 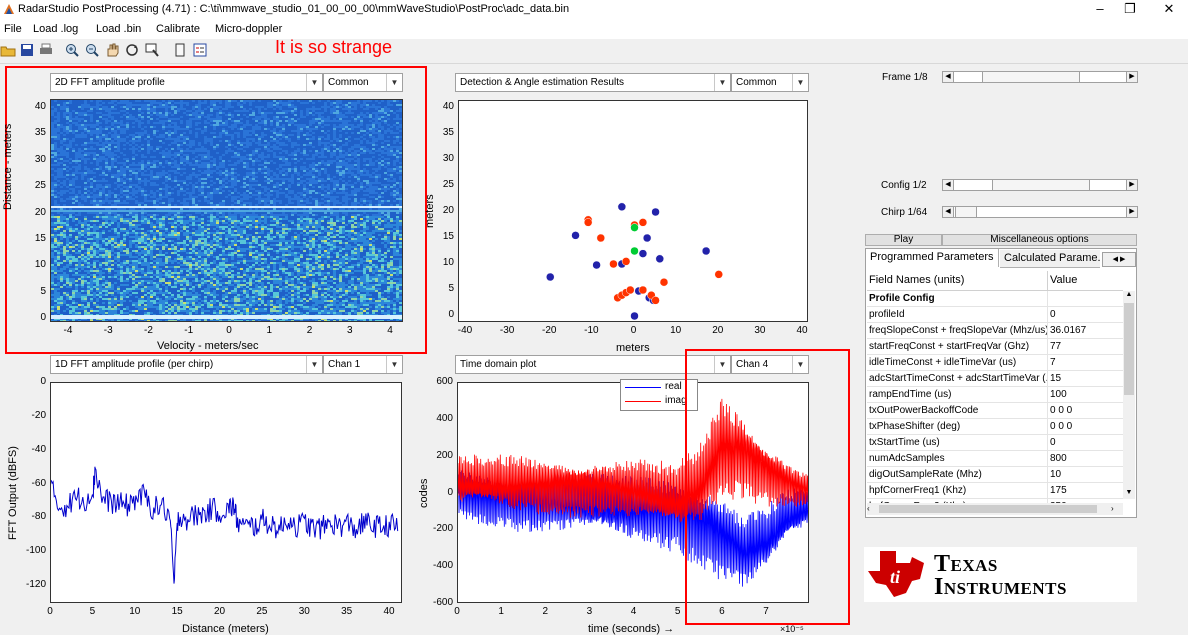 What do you see at coordinates (38, 517) in the screenshot?
I see `y-tick-label: -80` at bounding box center [38, 517].